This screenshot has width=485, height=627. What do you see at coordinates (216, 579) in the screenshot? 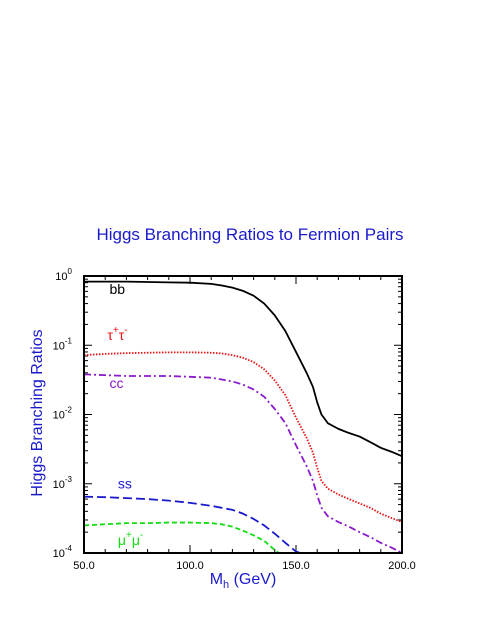
I see `x-axis-label-main: M` at bounding box center [216, 579].